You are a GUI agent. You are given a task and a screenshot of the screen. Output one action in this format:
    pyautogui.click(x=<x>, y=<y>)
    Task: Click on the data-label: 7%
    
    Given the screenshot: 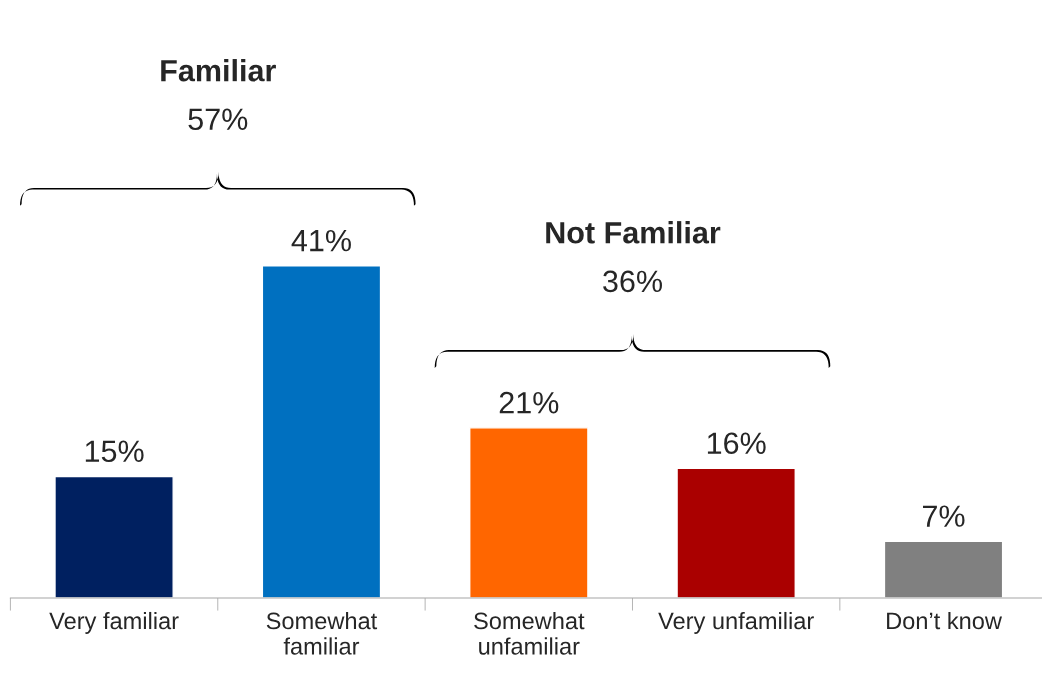 What is the action you would take?
    pyautogui.click(x=944, y=516)
    